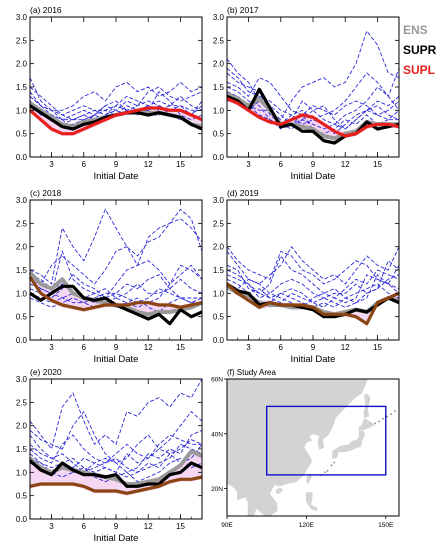 Image resolution: width=438 pixels, height=550 pixels. What do you see at coordinates (420, 50) in the screenshot?
I see `legend-entry-supr: SUPR` at bounding box center [420, 50].